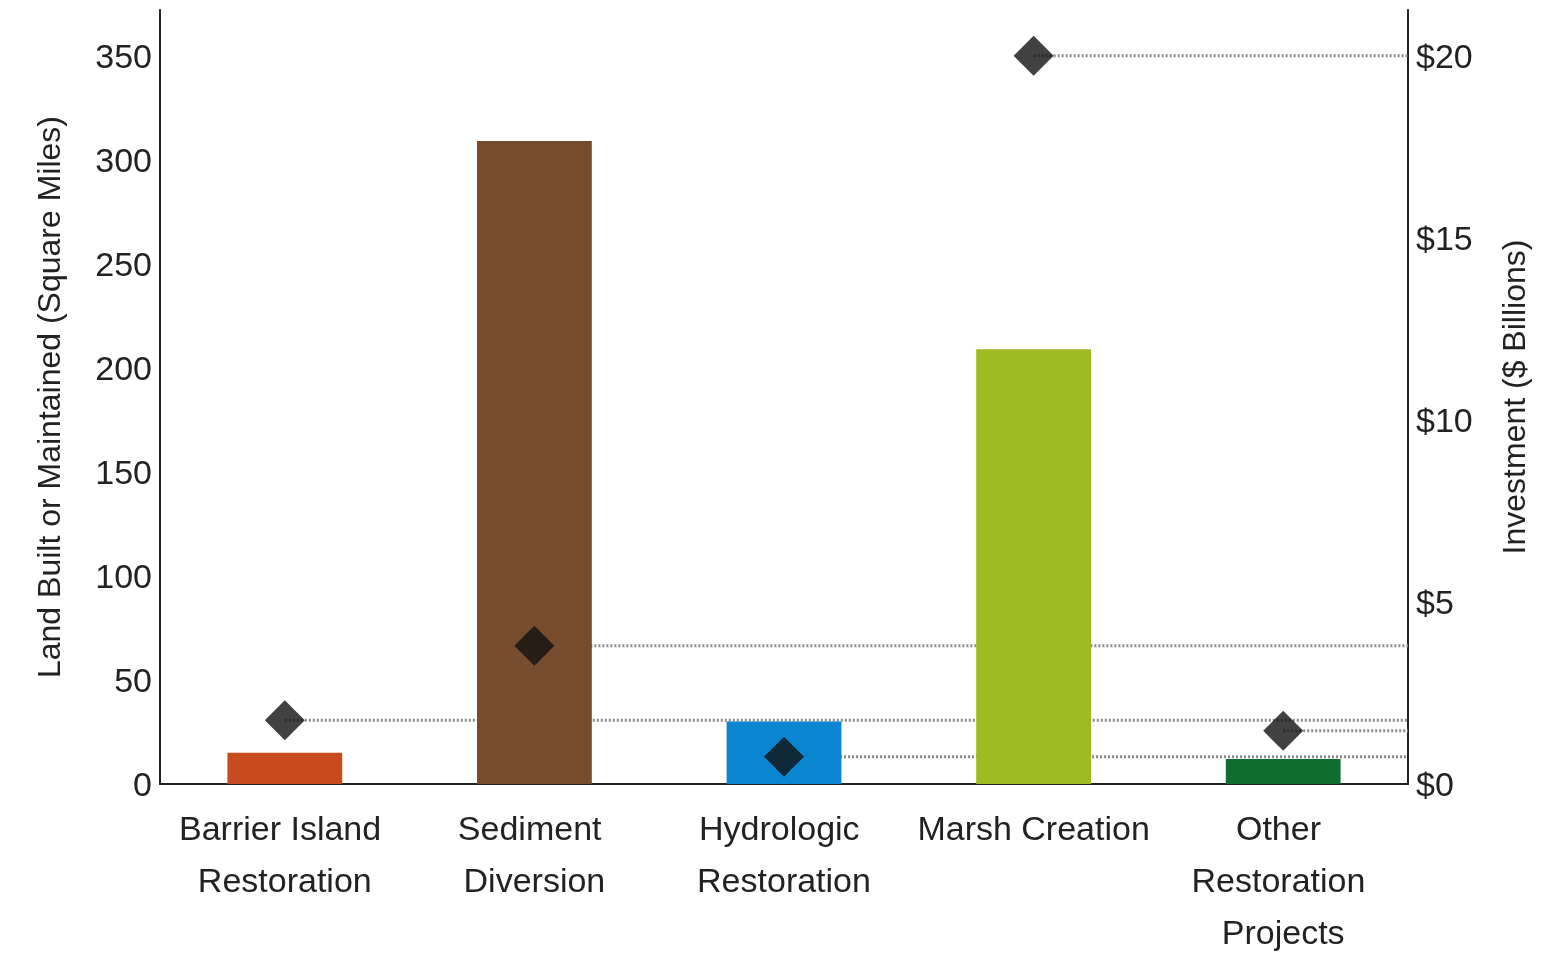 The height and width of the screenshot is (958, 1557). What do you see at coordinates (1444, 237) in the screenshot?
I see `y2-tick-label: $15` at bounding box center [1444, 237].